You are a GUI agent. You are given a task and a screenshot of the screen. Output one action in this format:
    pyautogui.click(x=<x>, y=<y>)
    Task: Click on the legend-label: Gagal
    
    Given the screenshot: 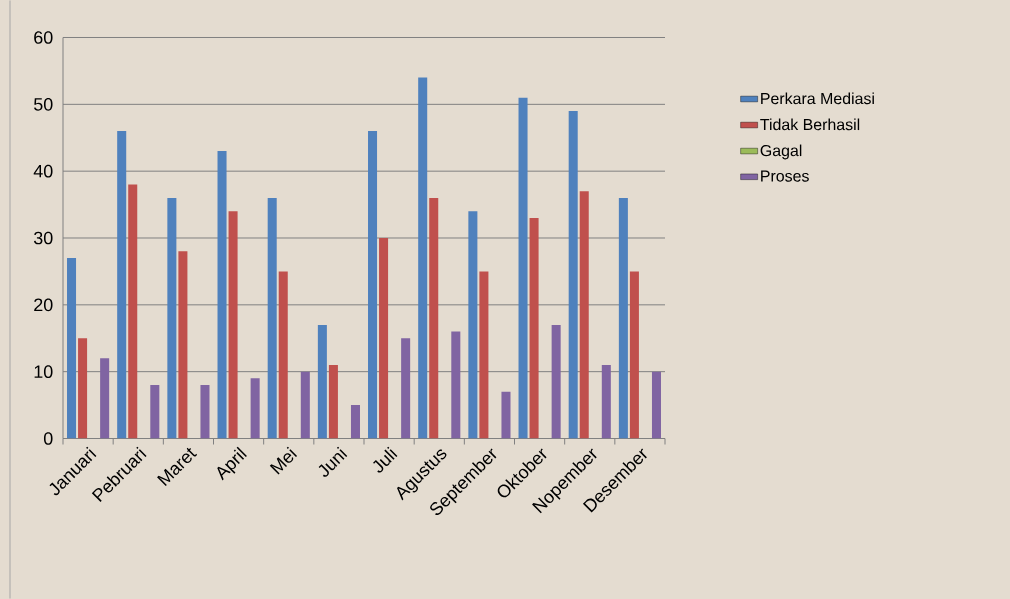 What is the action you would take?
    pyautogui.click(x=781, y=152)
    